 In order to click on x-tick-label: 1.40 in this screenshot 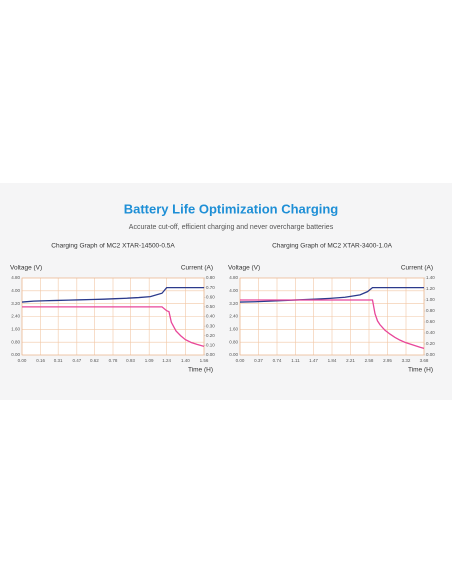, I will do `click(185, 360)`.